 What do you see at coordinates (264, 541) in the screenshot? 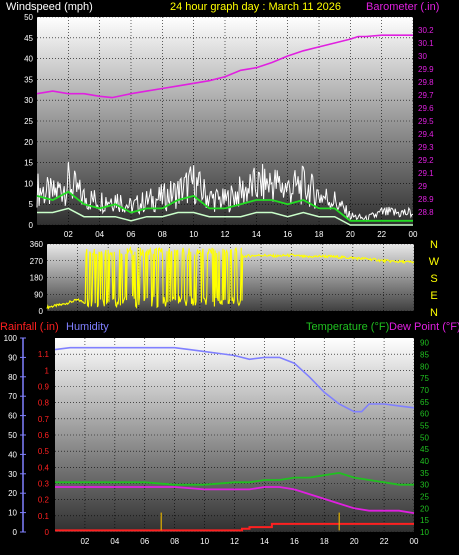
I see `lower-time-tick-label: 14` at bounding box center [264, 541].